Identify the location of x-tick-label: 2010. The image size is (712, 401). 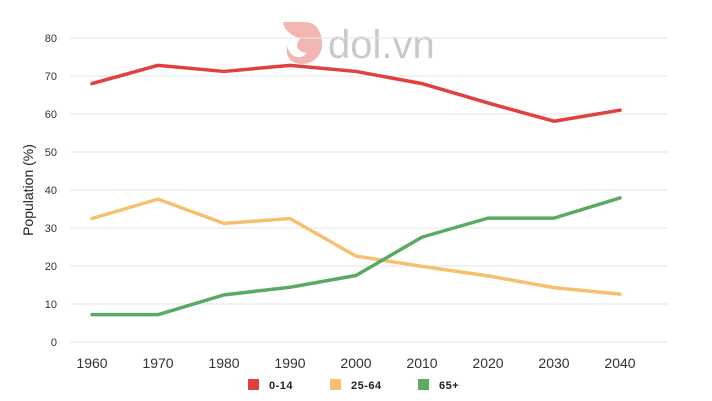
(421, 363).